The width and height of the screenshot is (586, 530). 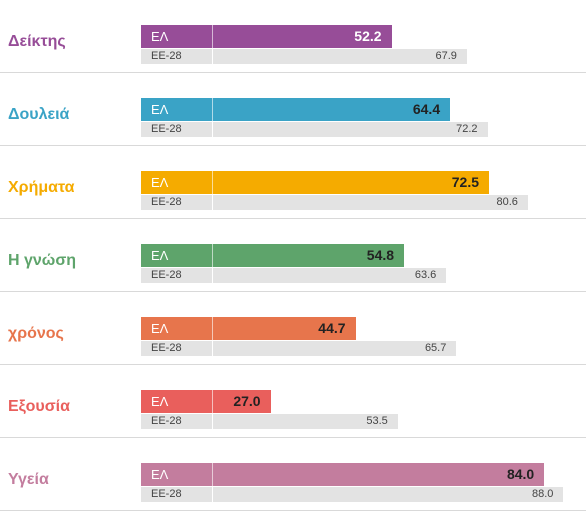 What do you see at coordinates (368, 36) in the screenshot?
I see `bar-el-value: 52.2` at bounding box center [368, 36].